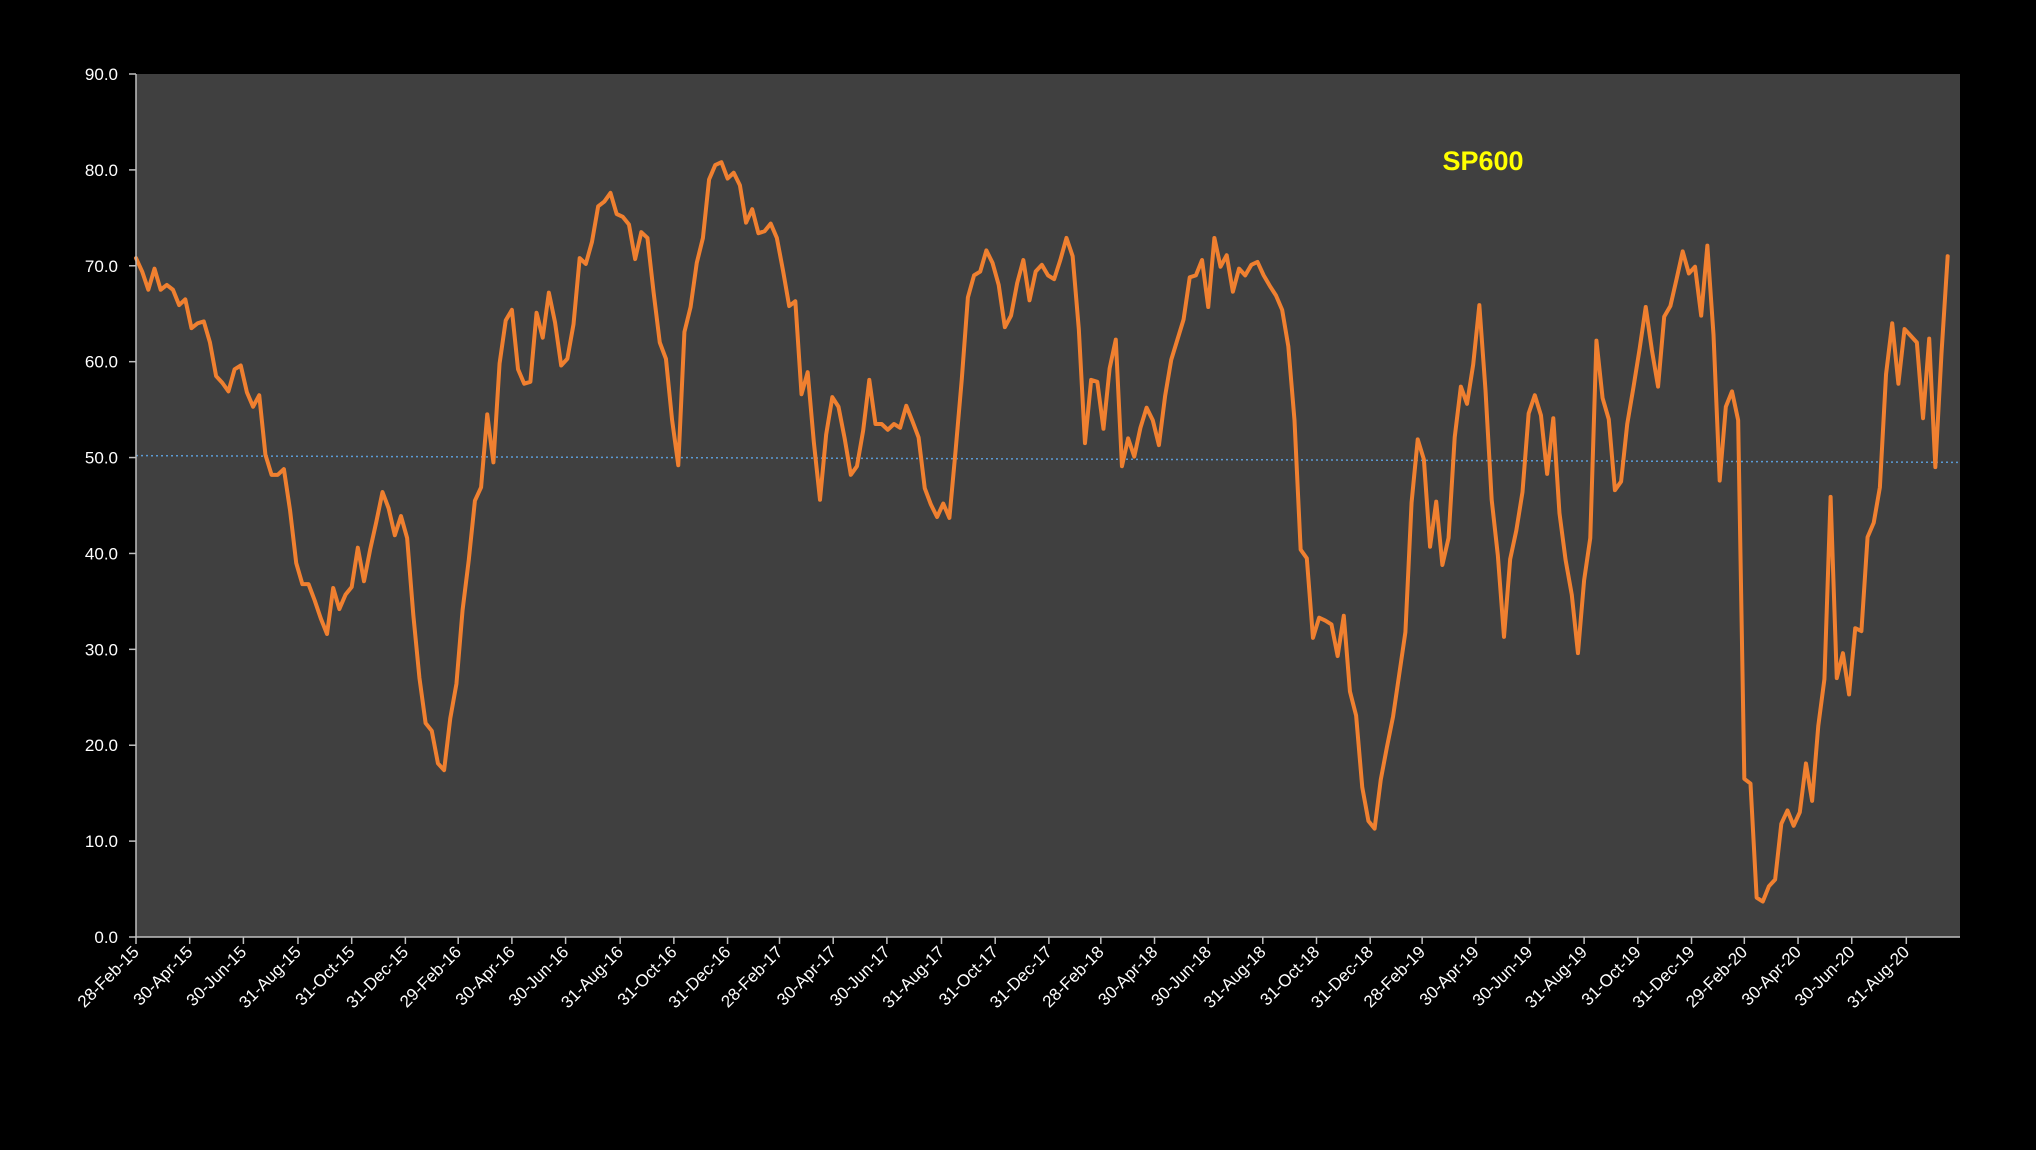  What do you see at coordinates (101, 841) in the screenshot?
I see `y-tick-label: 10.0` at bounding box center [101, 841].